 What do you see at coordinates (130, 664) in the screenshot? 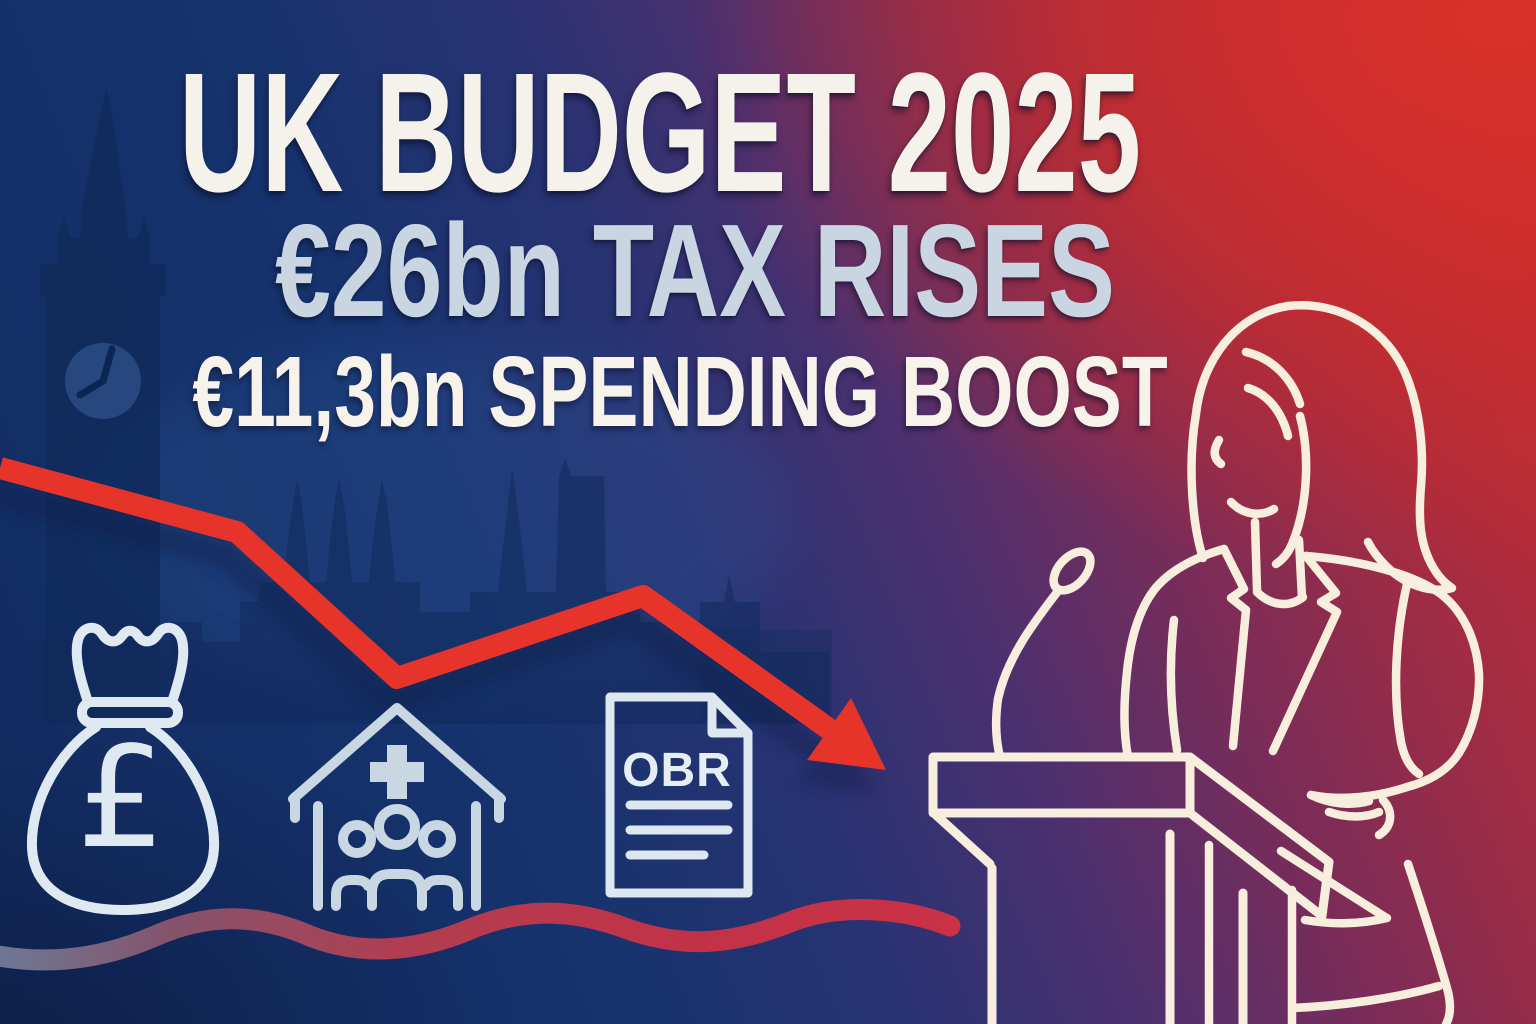
I see `money-bag-top` at bounding box center [130, 664].